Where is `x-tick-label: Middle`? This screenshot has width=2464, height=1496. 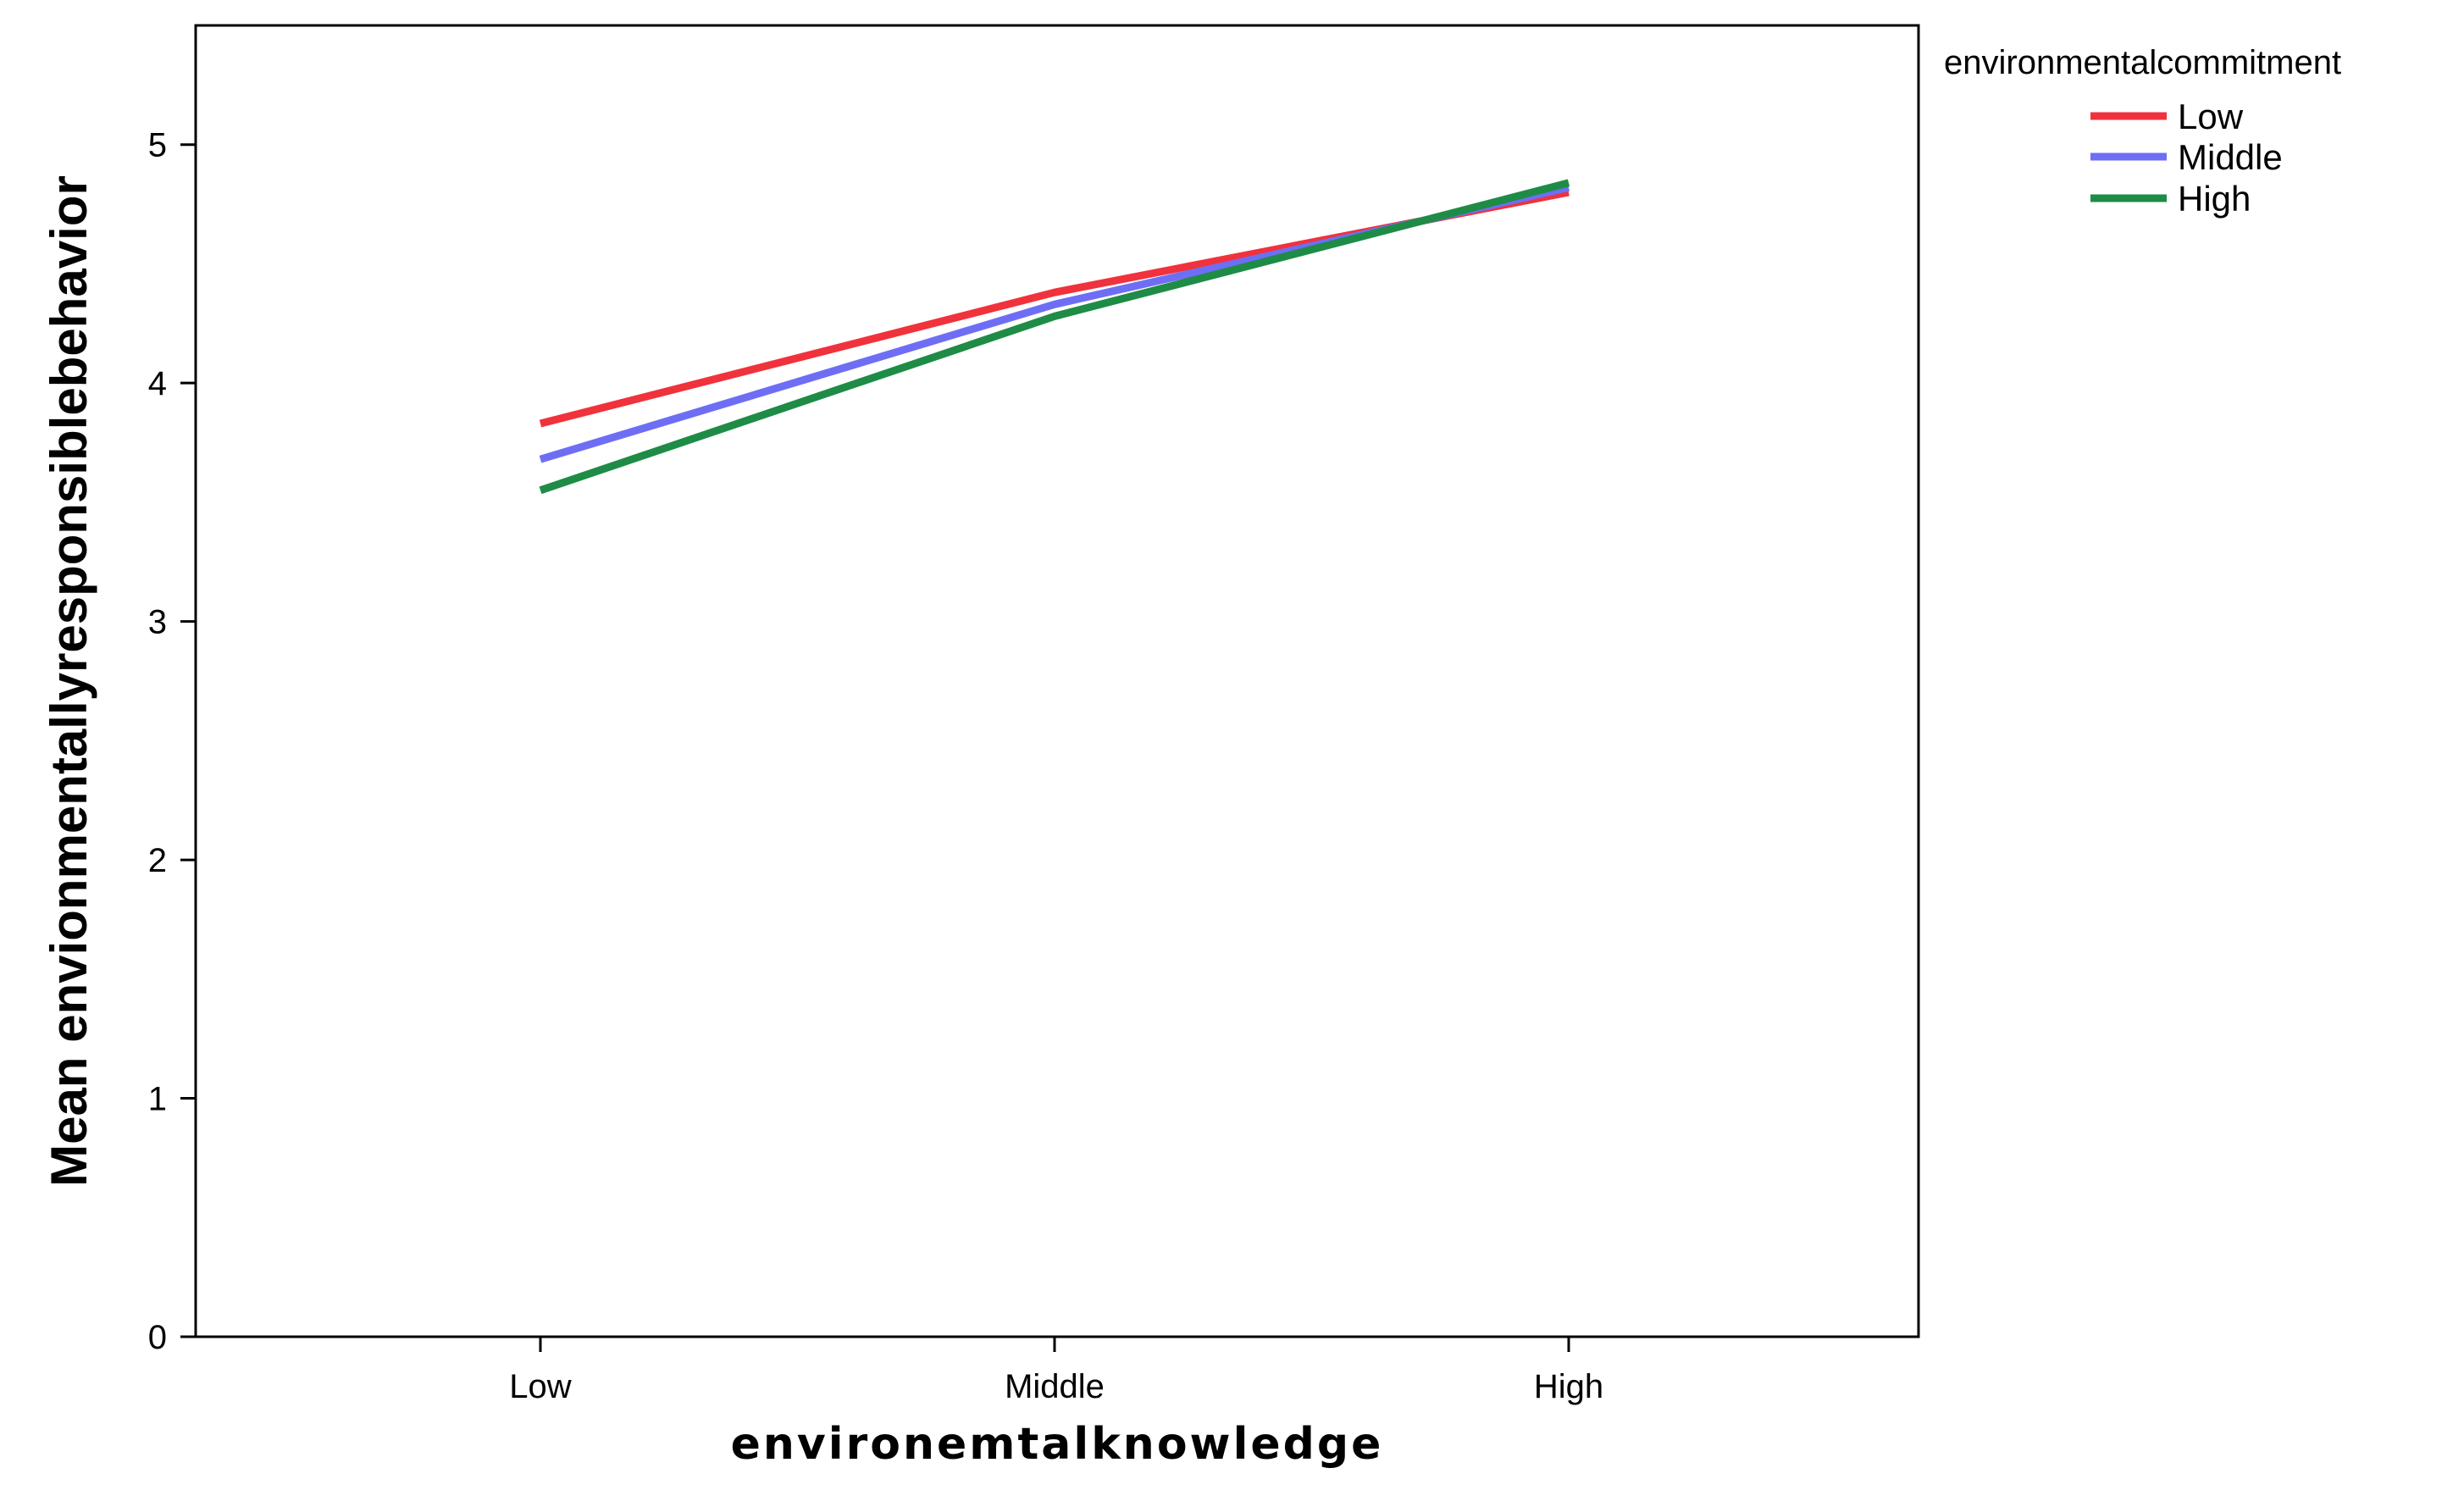 x-tick-label: Middle is located at coordinates (1055, 1386).